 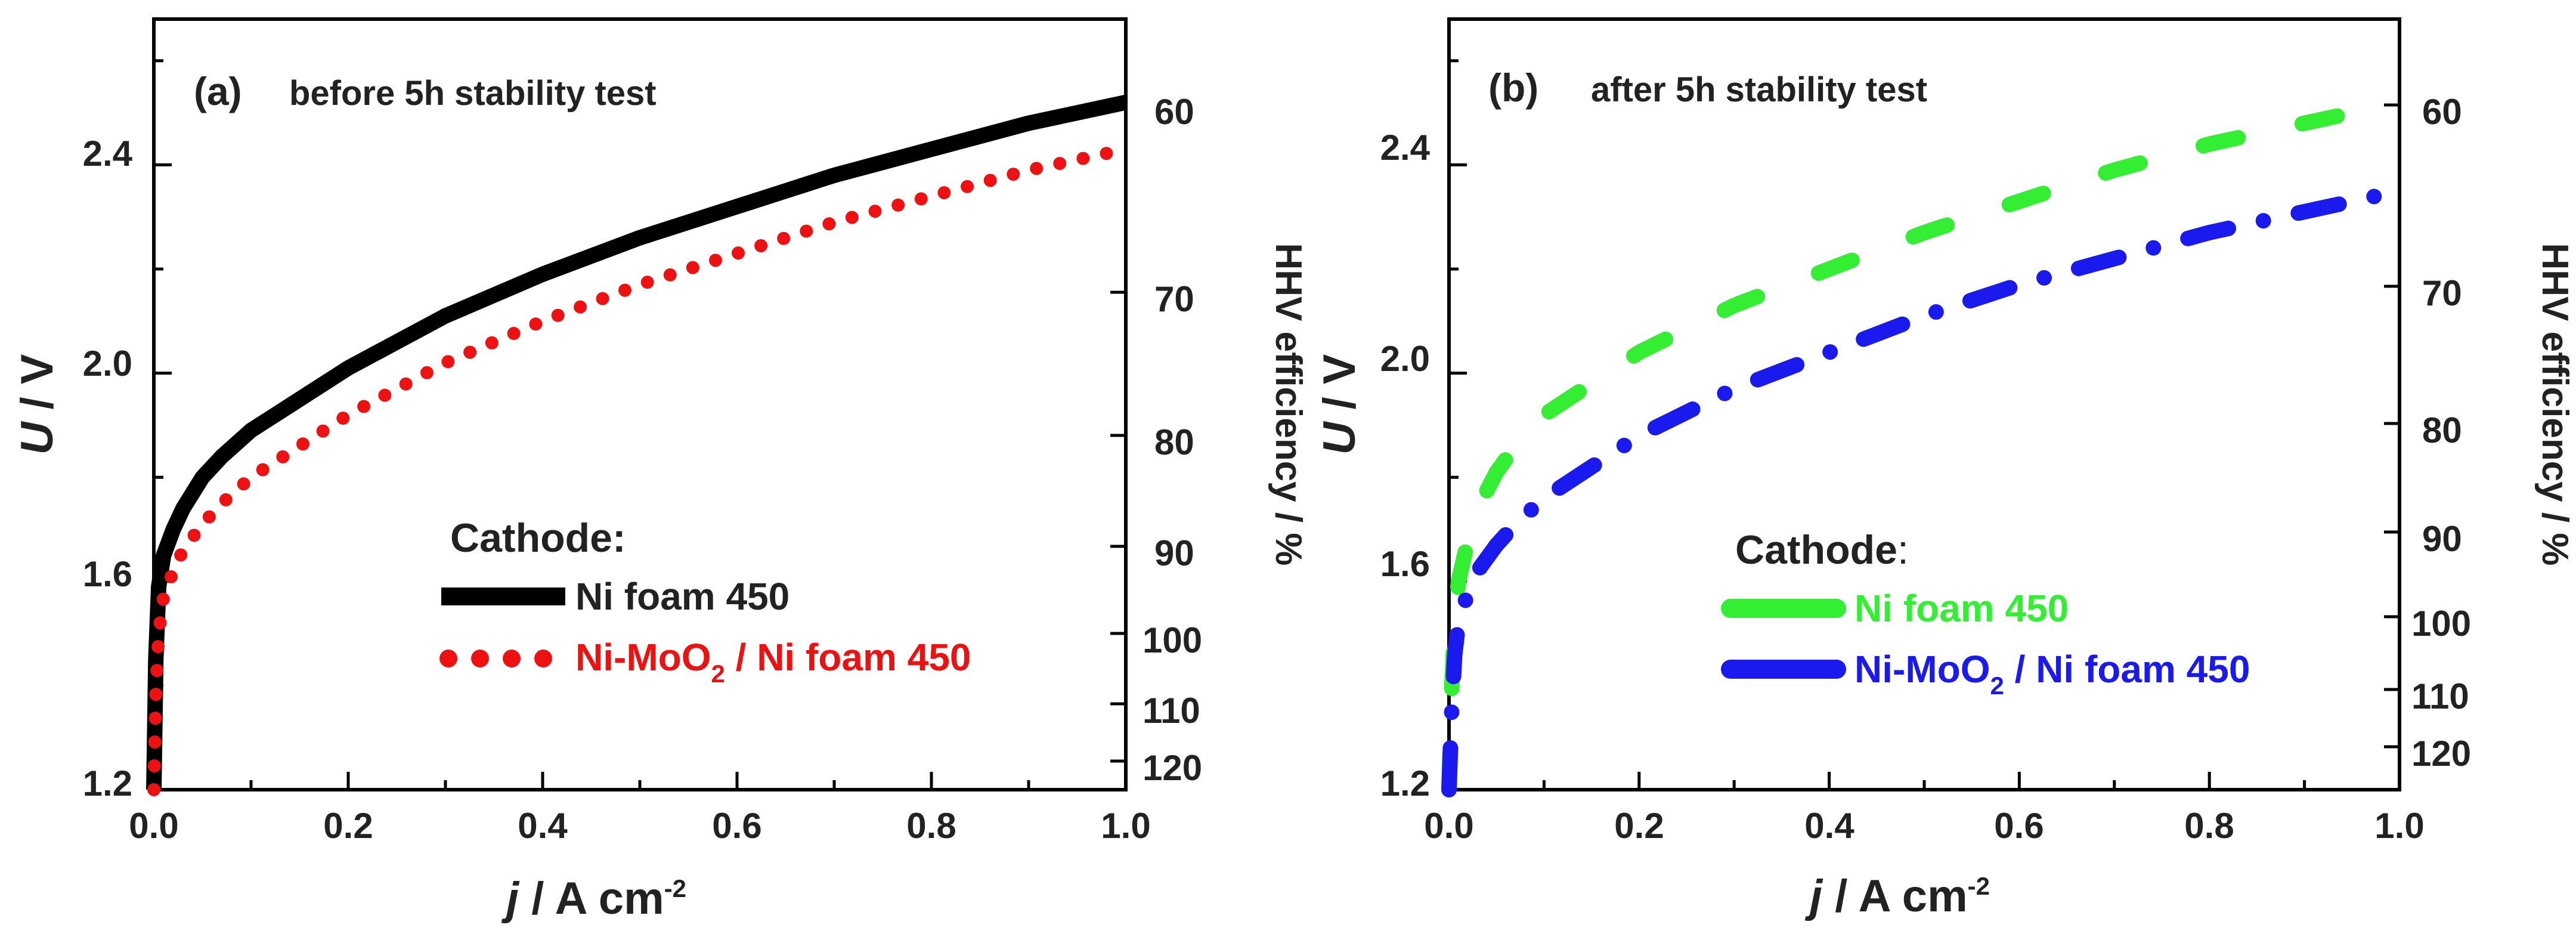 I want to click on panel-note: after 5h stability test, so click(x=1759, y=89).